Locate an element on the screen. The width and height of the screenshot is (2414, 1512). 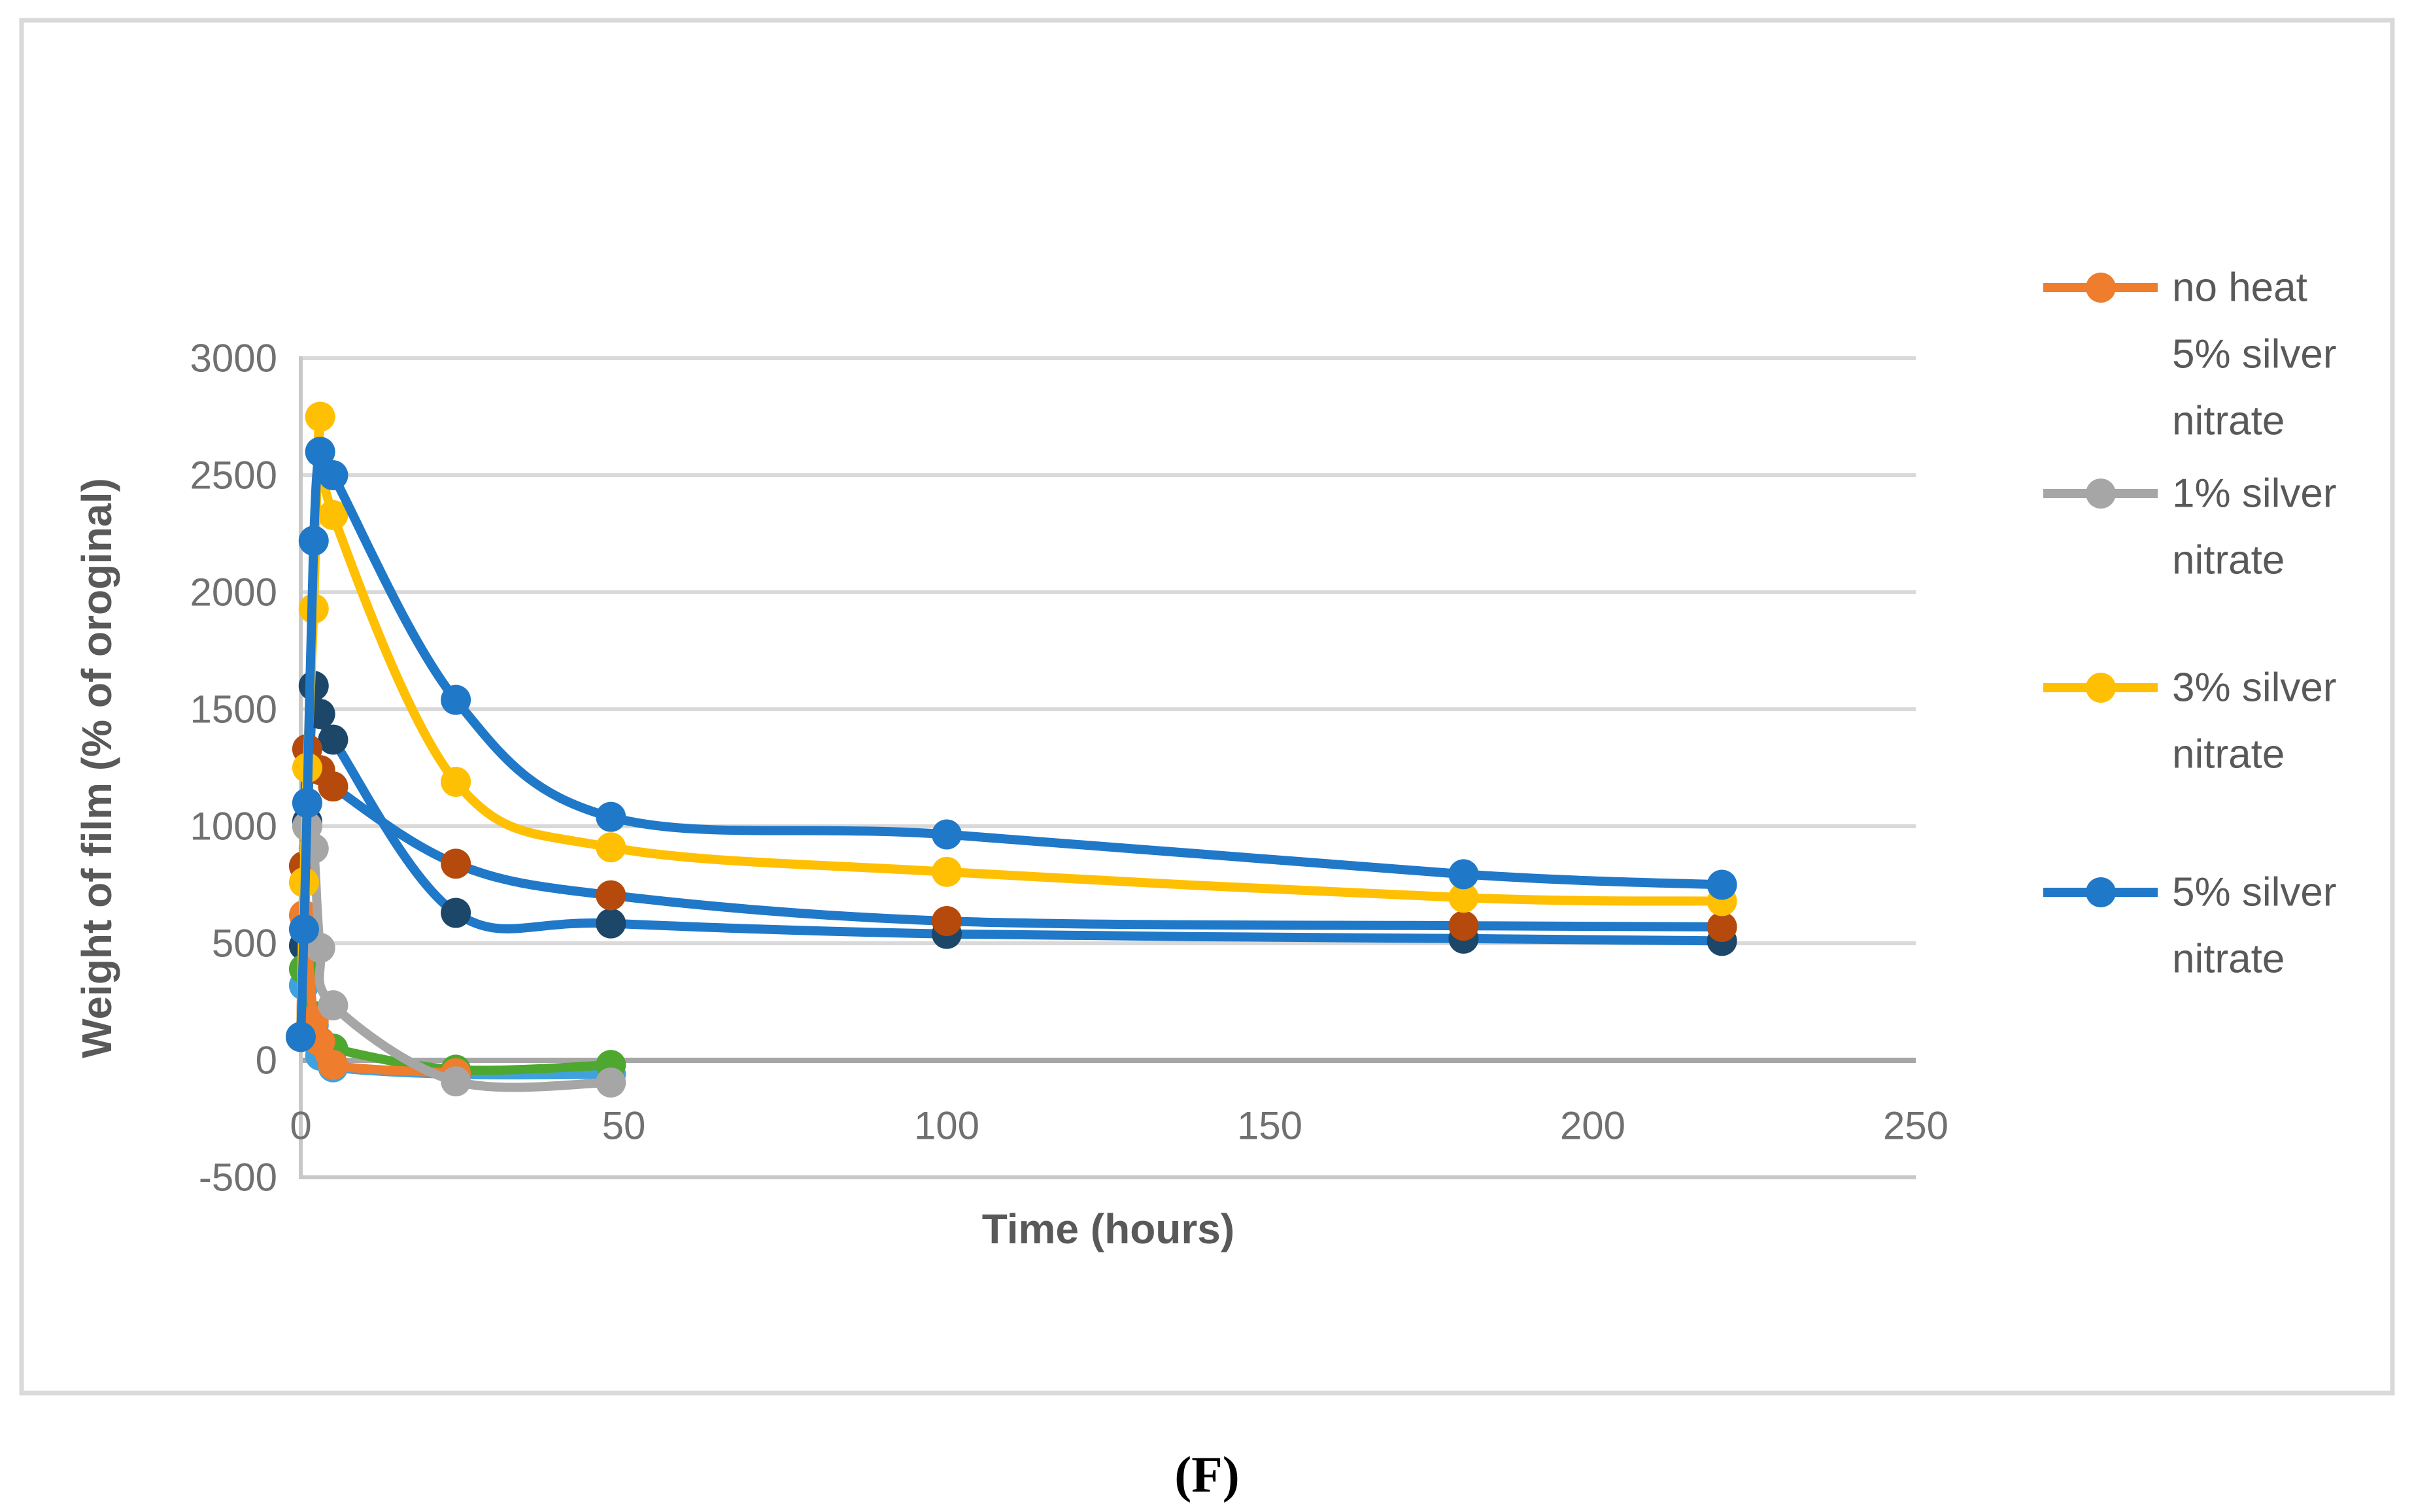
x-tick-label: 50 is located at coordinates (624, 1126).